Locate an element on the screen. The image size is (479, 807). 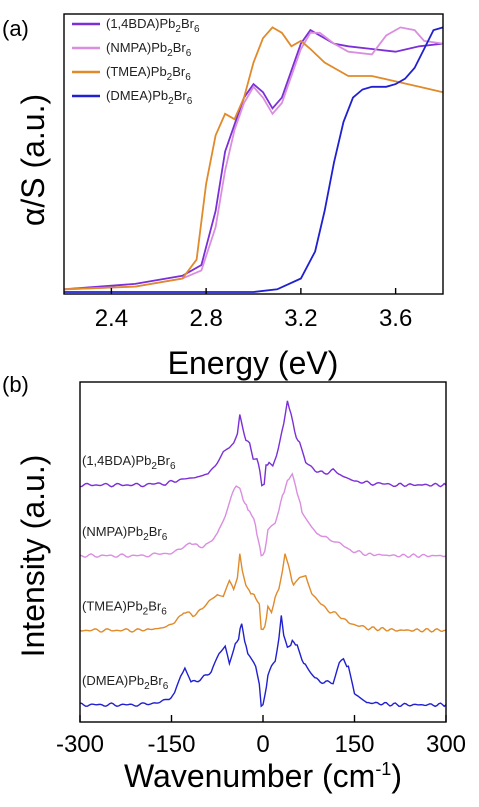
panel-b-x-axis-label-main: Wavenumber (cm is located at coordinates (249, 776).